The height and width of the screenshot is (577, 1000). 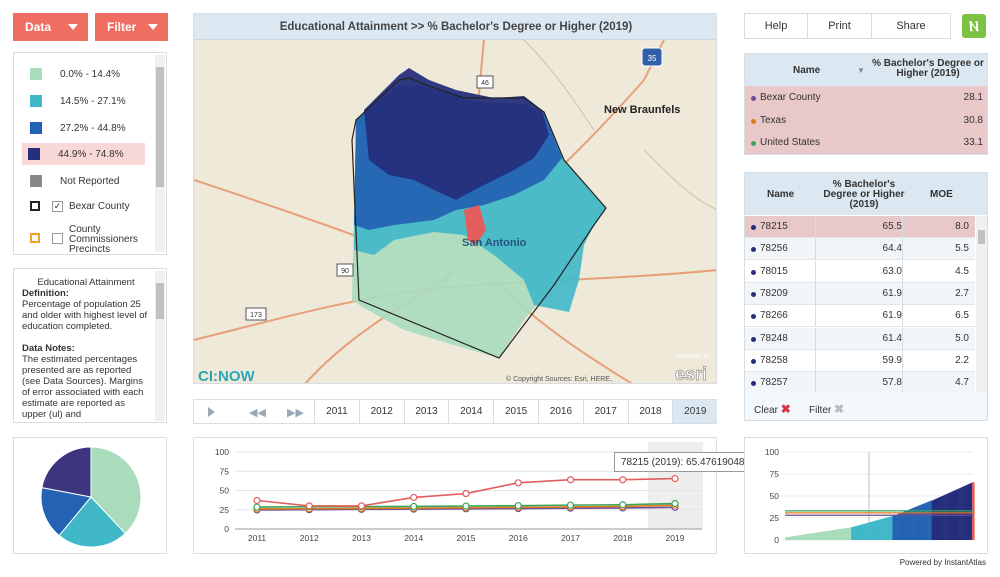 What do you see at coordinates (50, 27) in the screenshot?
I see `data-menu-button: Data` at bounding box center [50, 27].